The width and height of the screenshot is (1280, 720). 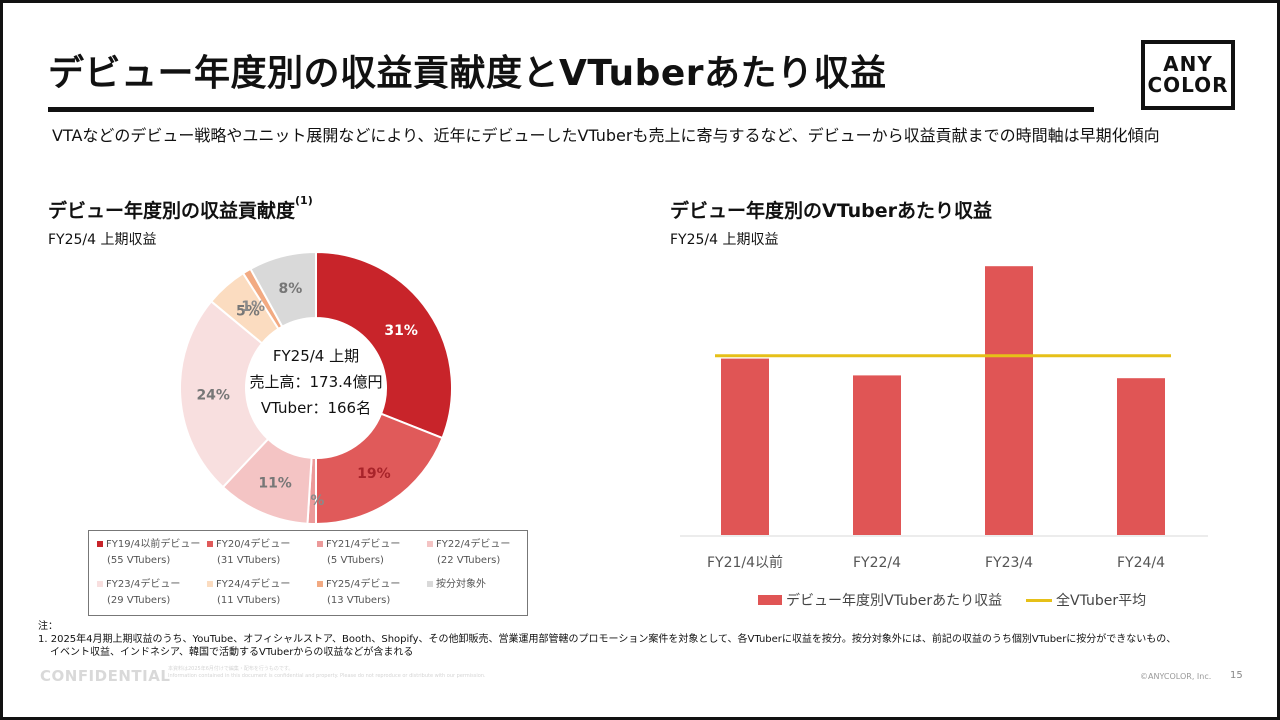 What do you see at coordinates (363, 584) in the screenshot?
I see `legend-label: FY25/4デビュー` at bounding box center [363, 584].